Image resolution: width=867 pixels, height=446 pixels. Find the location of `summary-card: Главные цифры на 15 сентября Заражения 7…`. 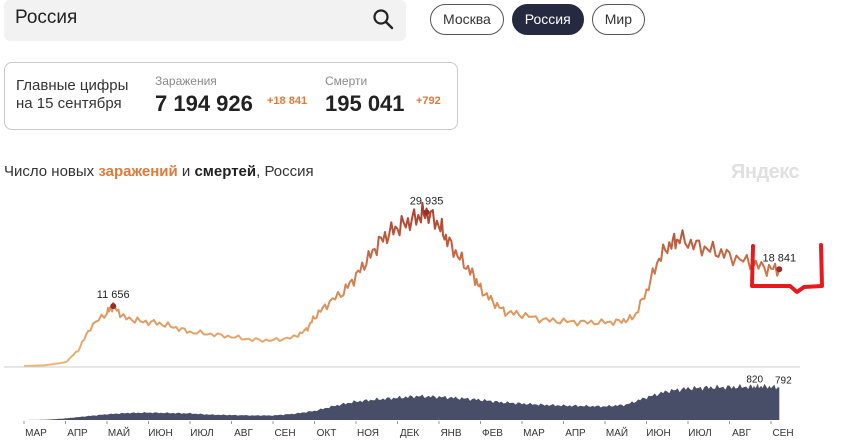

summary-card: Главные цифры на 15 сентября Заражения 7… is located at coordinates (231, 96).